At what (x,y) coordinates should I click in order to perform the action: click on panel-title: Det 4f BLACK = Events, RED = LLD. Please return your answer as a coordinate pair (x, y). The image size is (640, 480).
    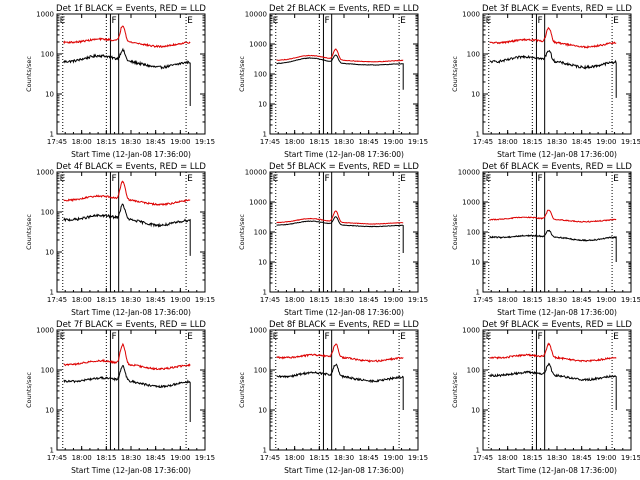
    Looking at the image, I should click on (131, 167).